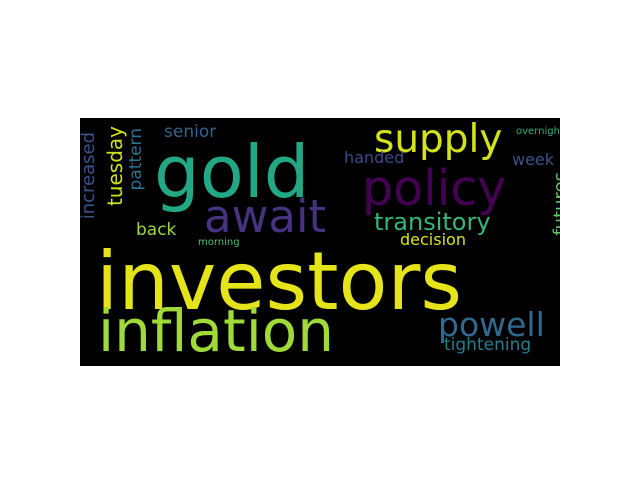 This screenshot has height=480, width=640. I want to click on word-policy: policy, so click(434, 188).